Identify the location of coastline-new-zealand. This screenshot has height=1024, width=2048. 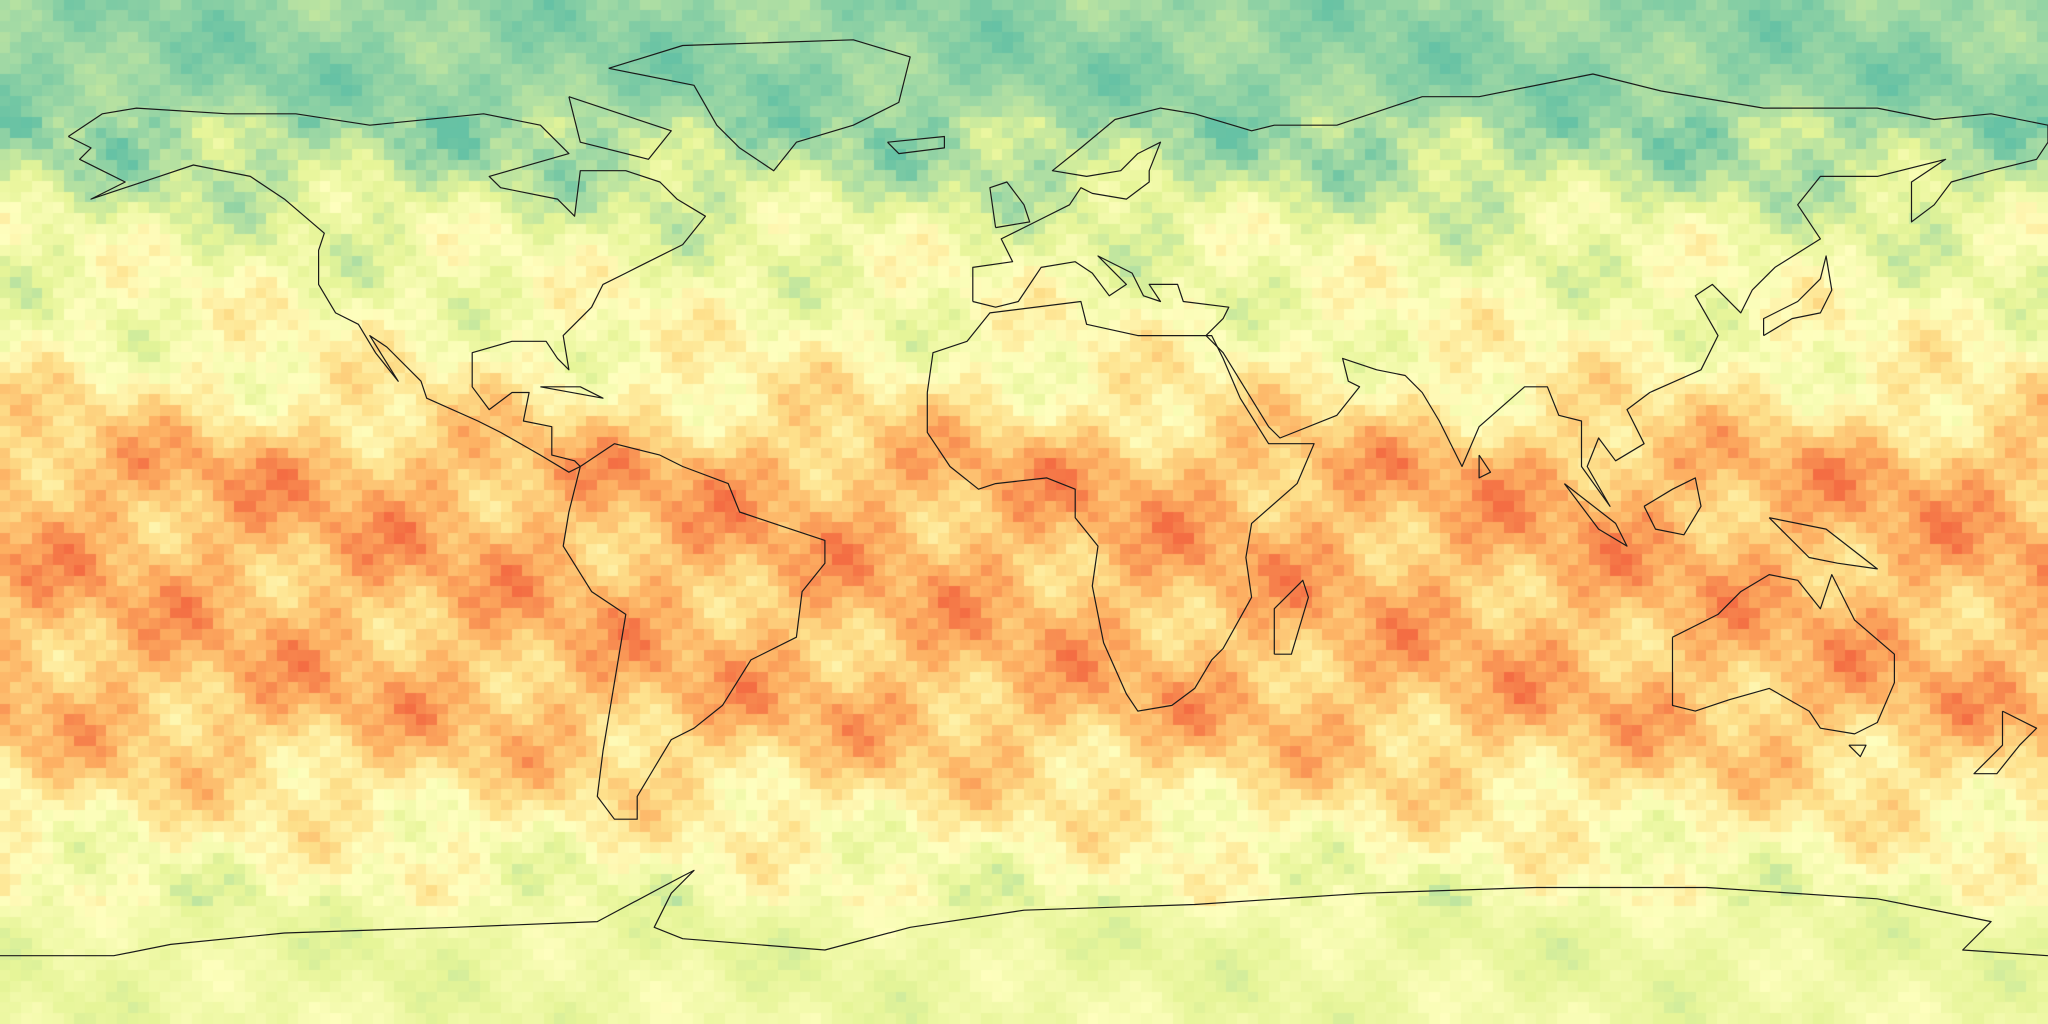
(2005, 742).